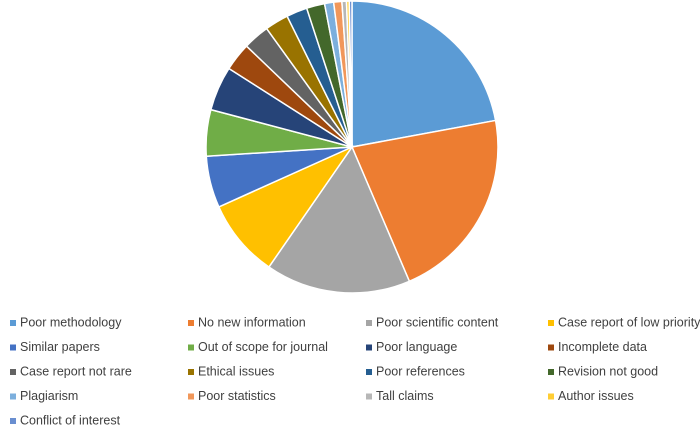 The image size is (700, 437). Describe the element at coordinates (629, 322) in the screenshot. I see `legend-label: Case report of low priority` at that location.